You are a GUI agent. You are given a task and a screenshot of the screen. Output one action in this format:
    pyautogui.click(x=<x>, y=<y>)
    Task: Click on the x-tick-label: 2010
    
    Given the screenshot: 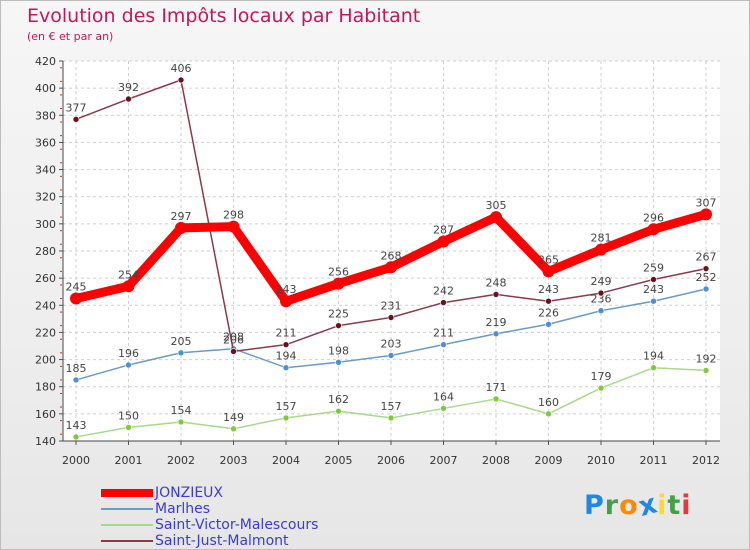 What is the action you would take?
    pyautogui.click(x=601, y=460)
    